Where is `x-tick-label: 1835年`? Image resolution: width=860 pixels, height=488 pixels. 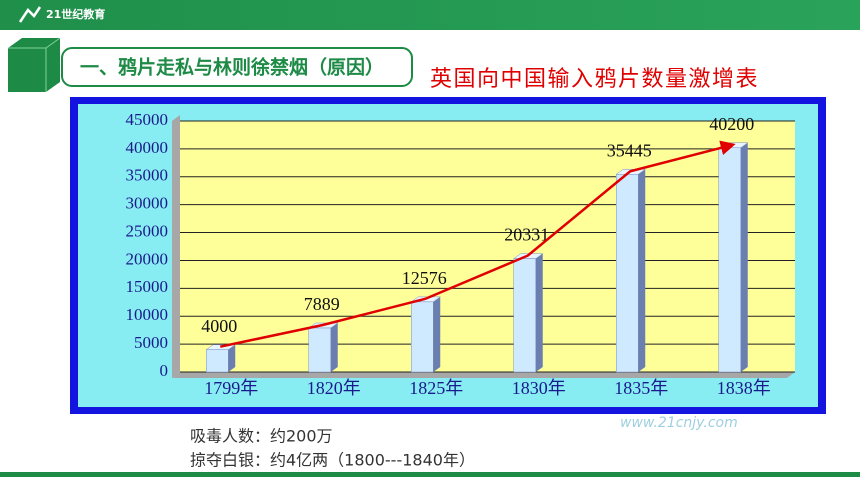
x-tick-label: 1835年 is located at coordinates (641, 388).